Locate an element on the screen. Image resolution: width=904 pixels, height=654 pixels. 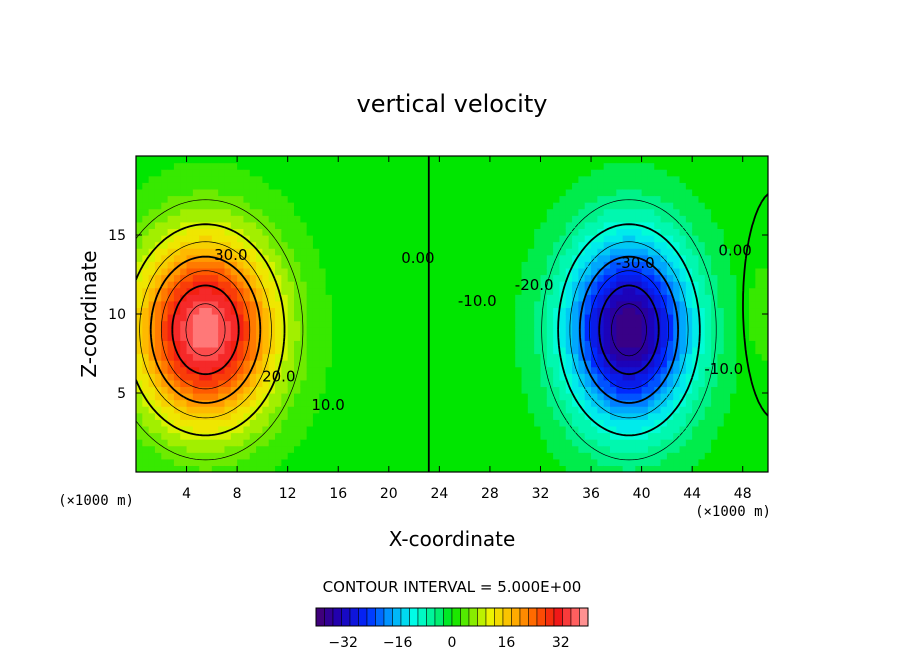
contour-label: -10.0 is located at coordinates (723, 369).